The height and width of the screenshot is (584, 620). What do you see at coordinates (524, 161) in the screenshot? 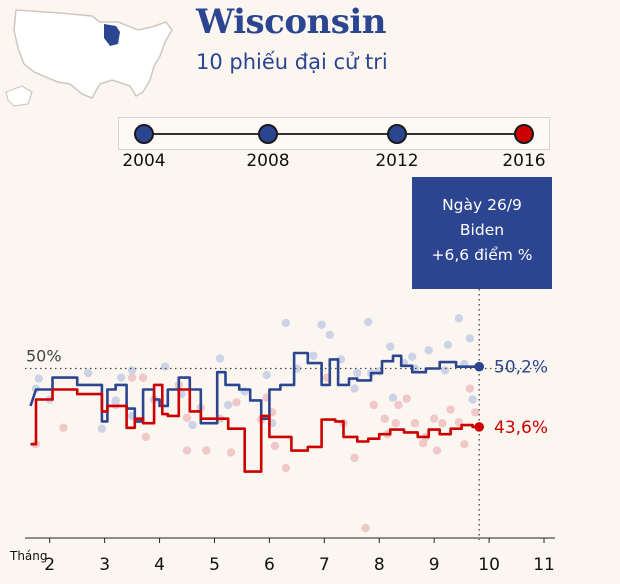
I see `timeline-year-2016: 2016` at bounding box center [524, 161].